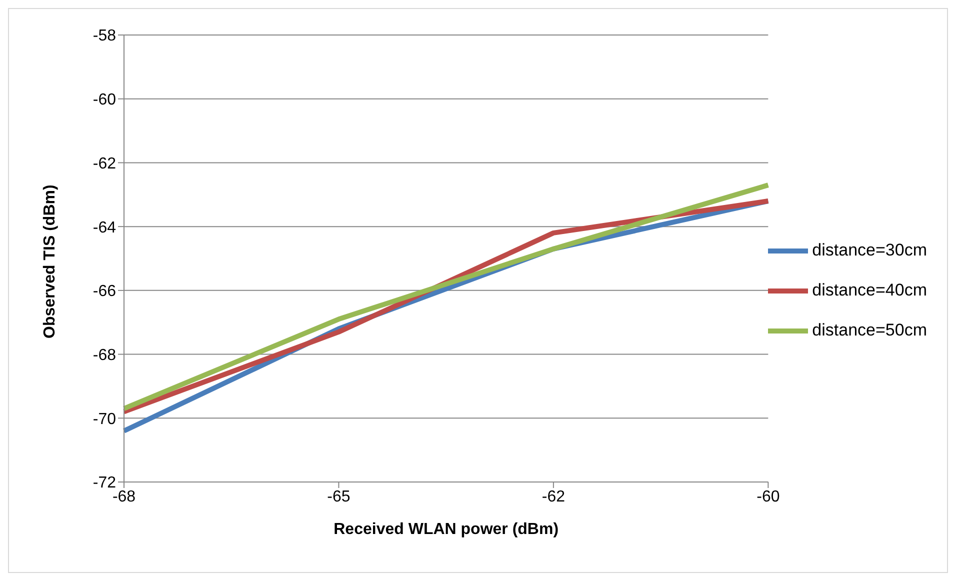 Image resolution: width=958 pixels, height=581 pixels. I want to click on y-tick-label: -64, so click(104, 227).